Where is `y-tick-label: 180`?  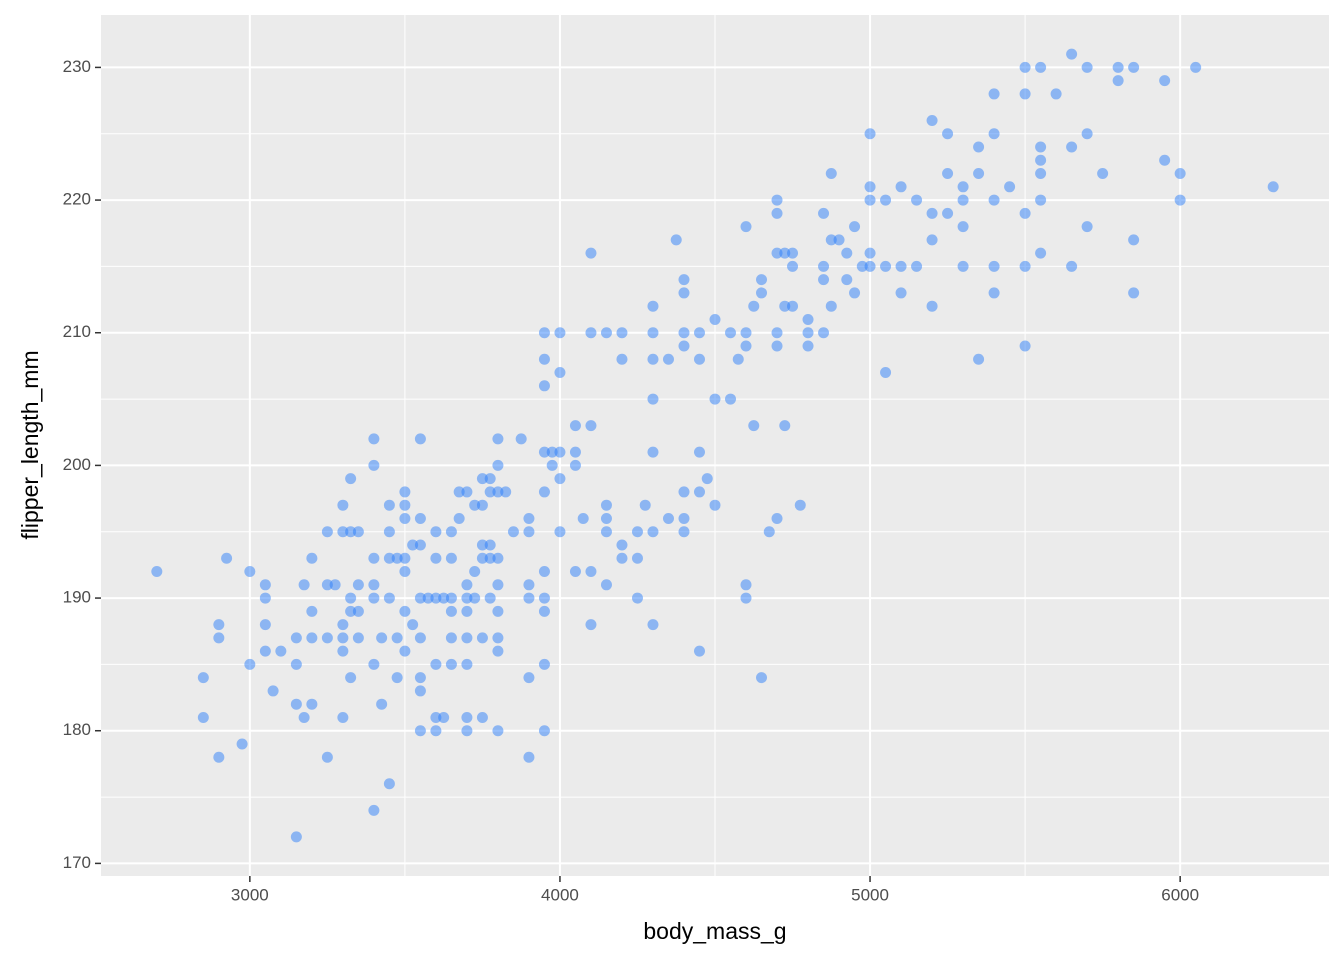
y-tick-label: 180 is located at coordinates (77, 729).